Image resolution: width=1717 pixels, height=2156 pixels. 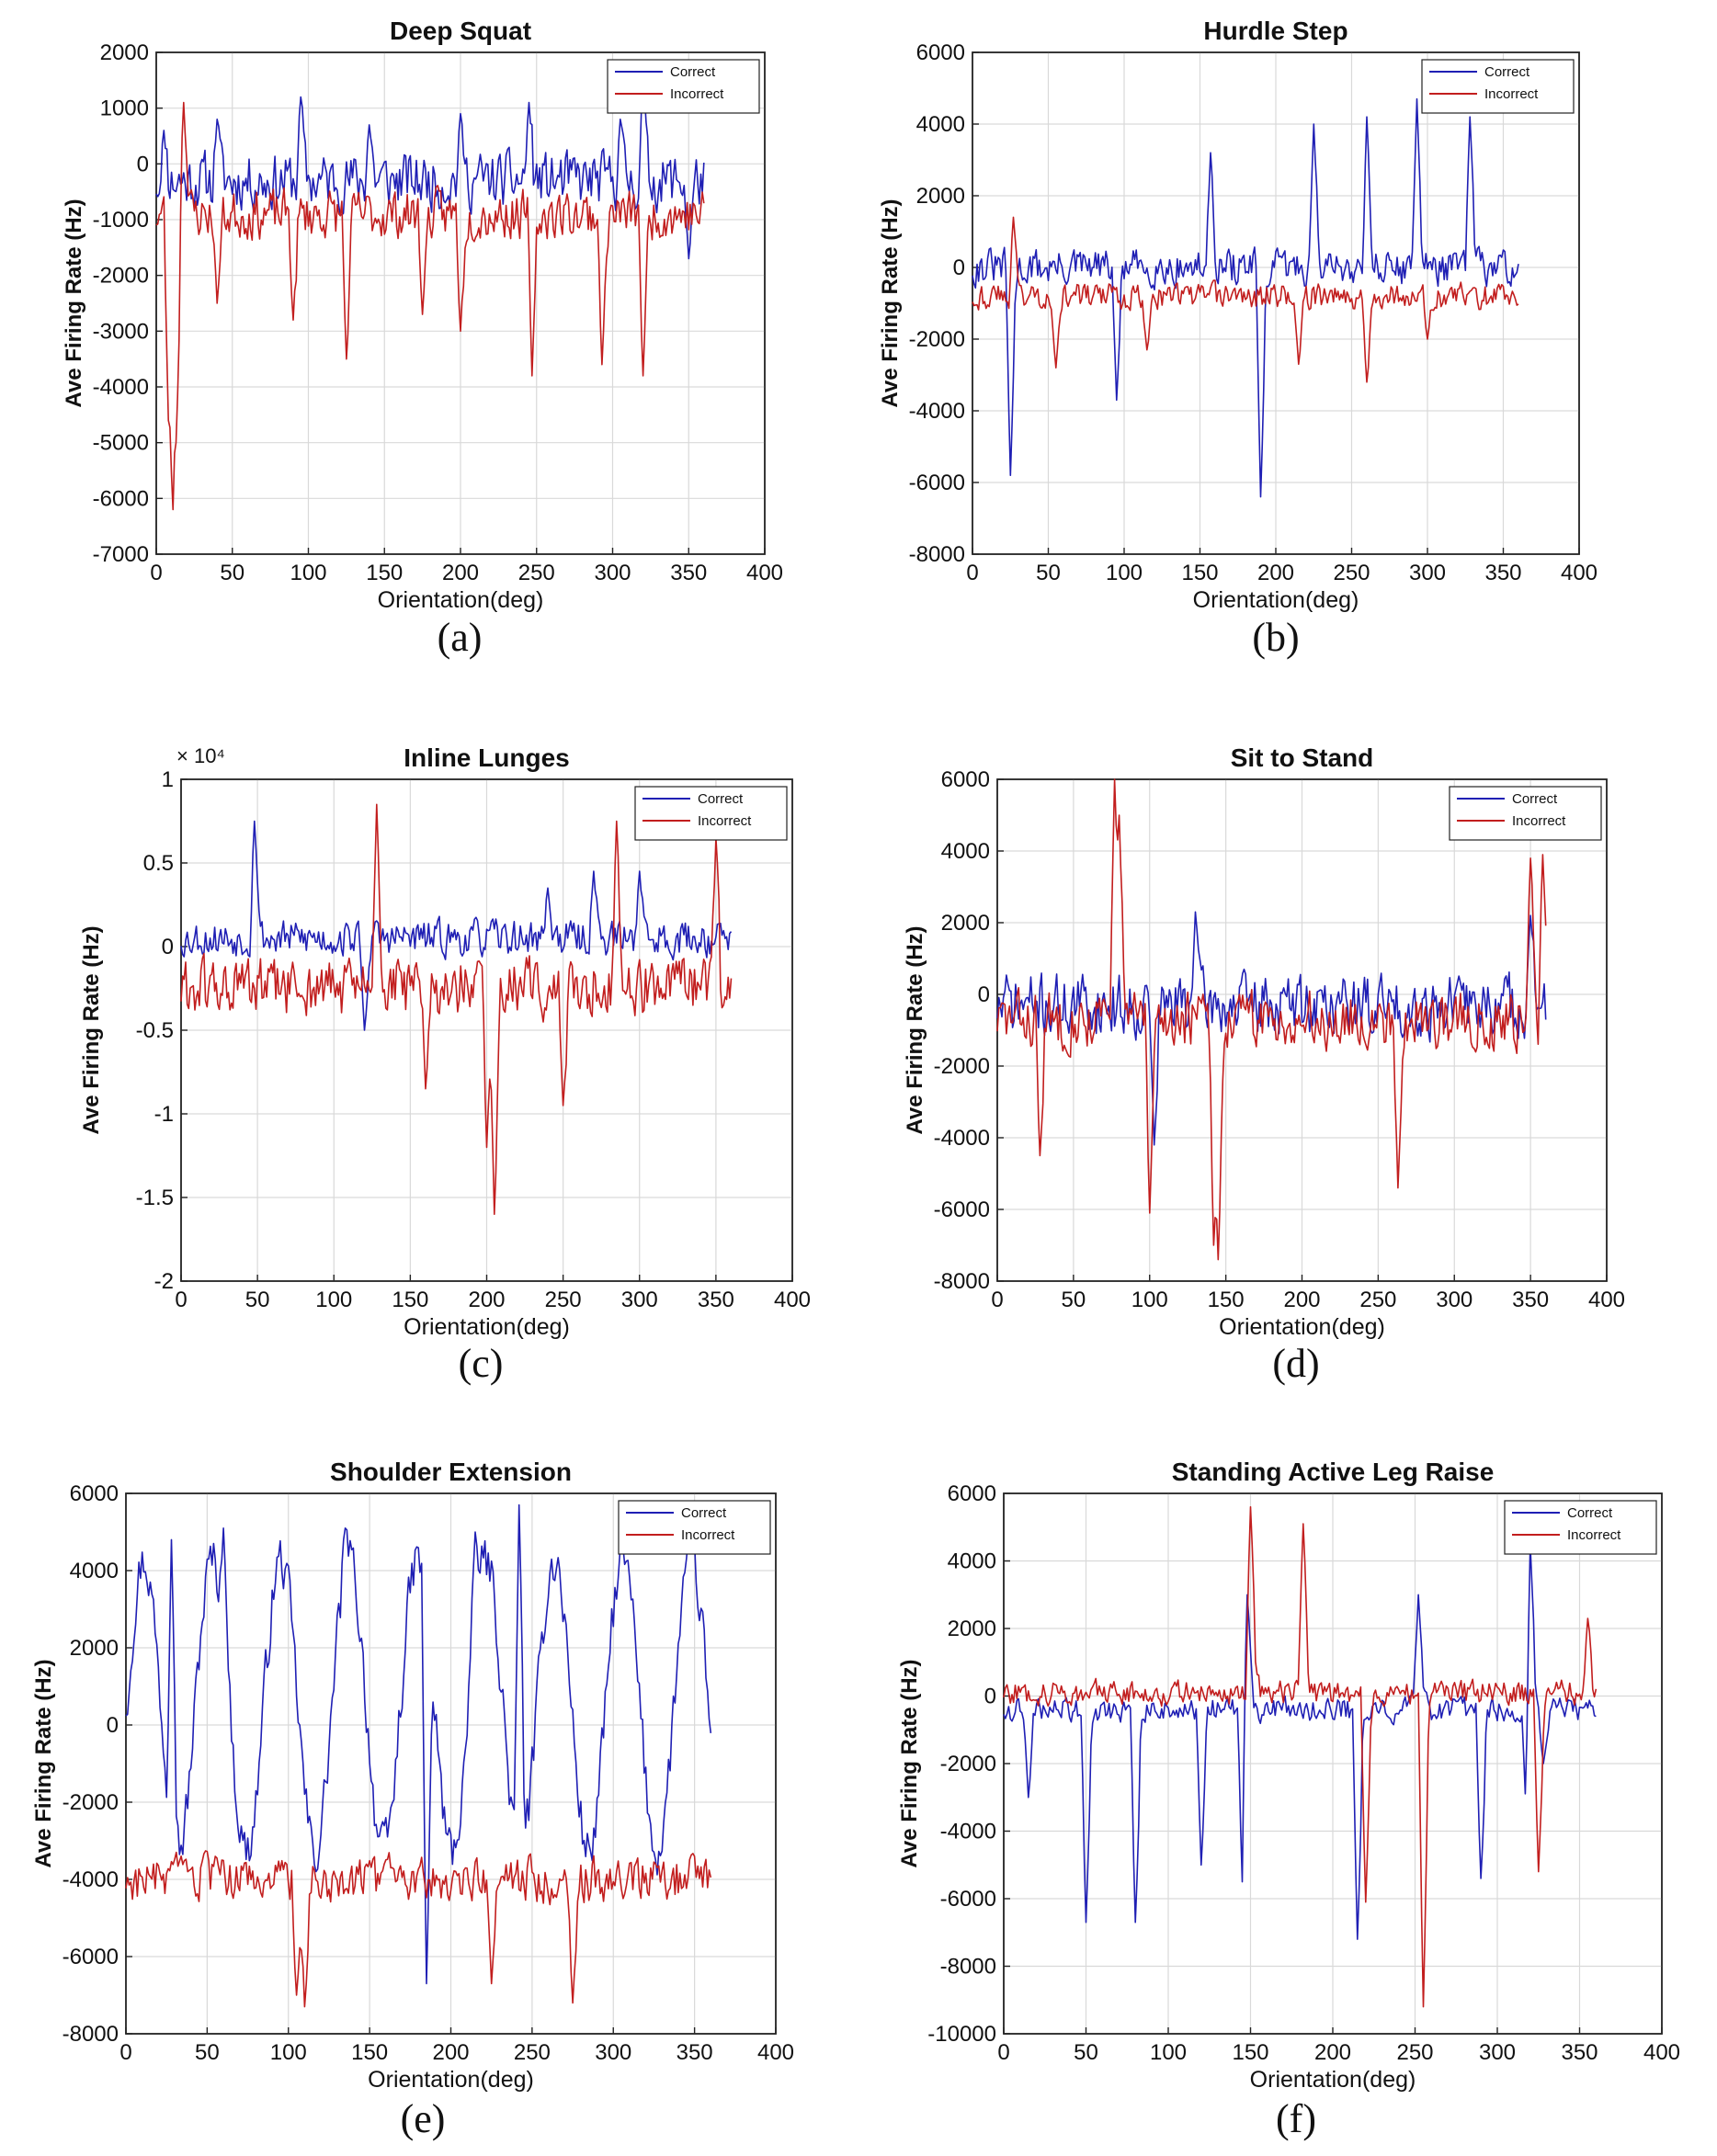 What do you see at coordinates (1296, 2118) in the screenshot?
I see `panel-caption: (f)` at bounding box center [1296, 2118].